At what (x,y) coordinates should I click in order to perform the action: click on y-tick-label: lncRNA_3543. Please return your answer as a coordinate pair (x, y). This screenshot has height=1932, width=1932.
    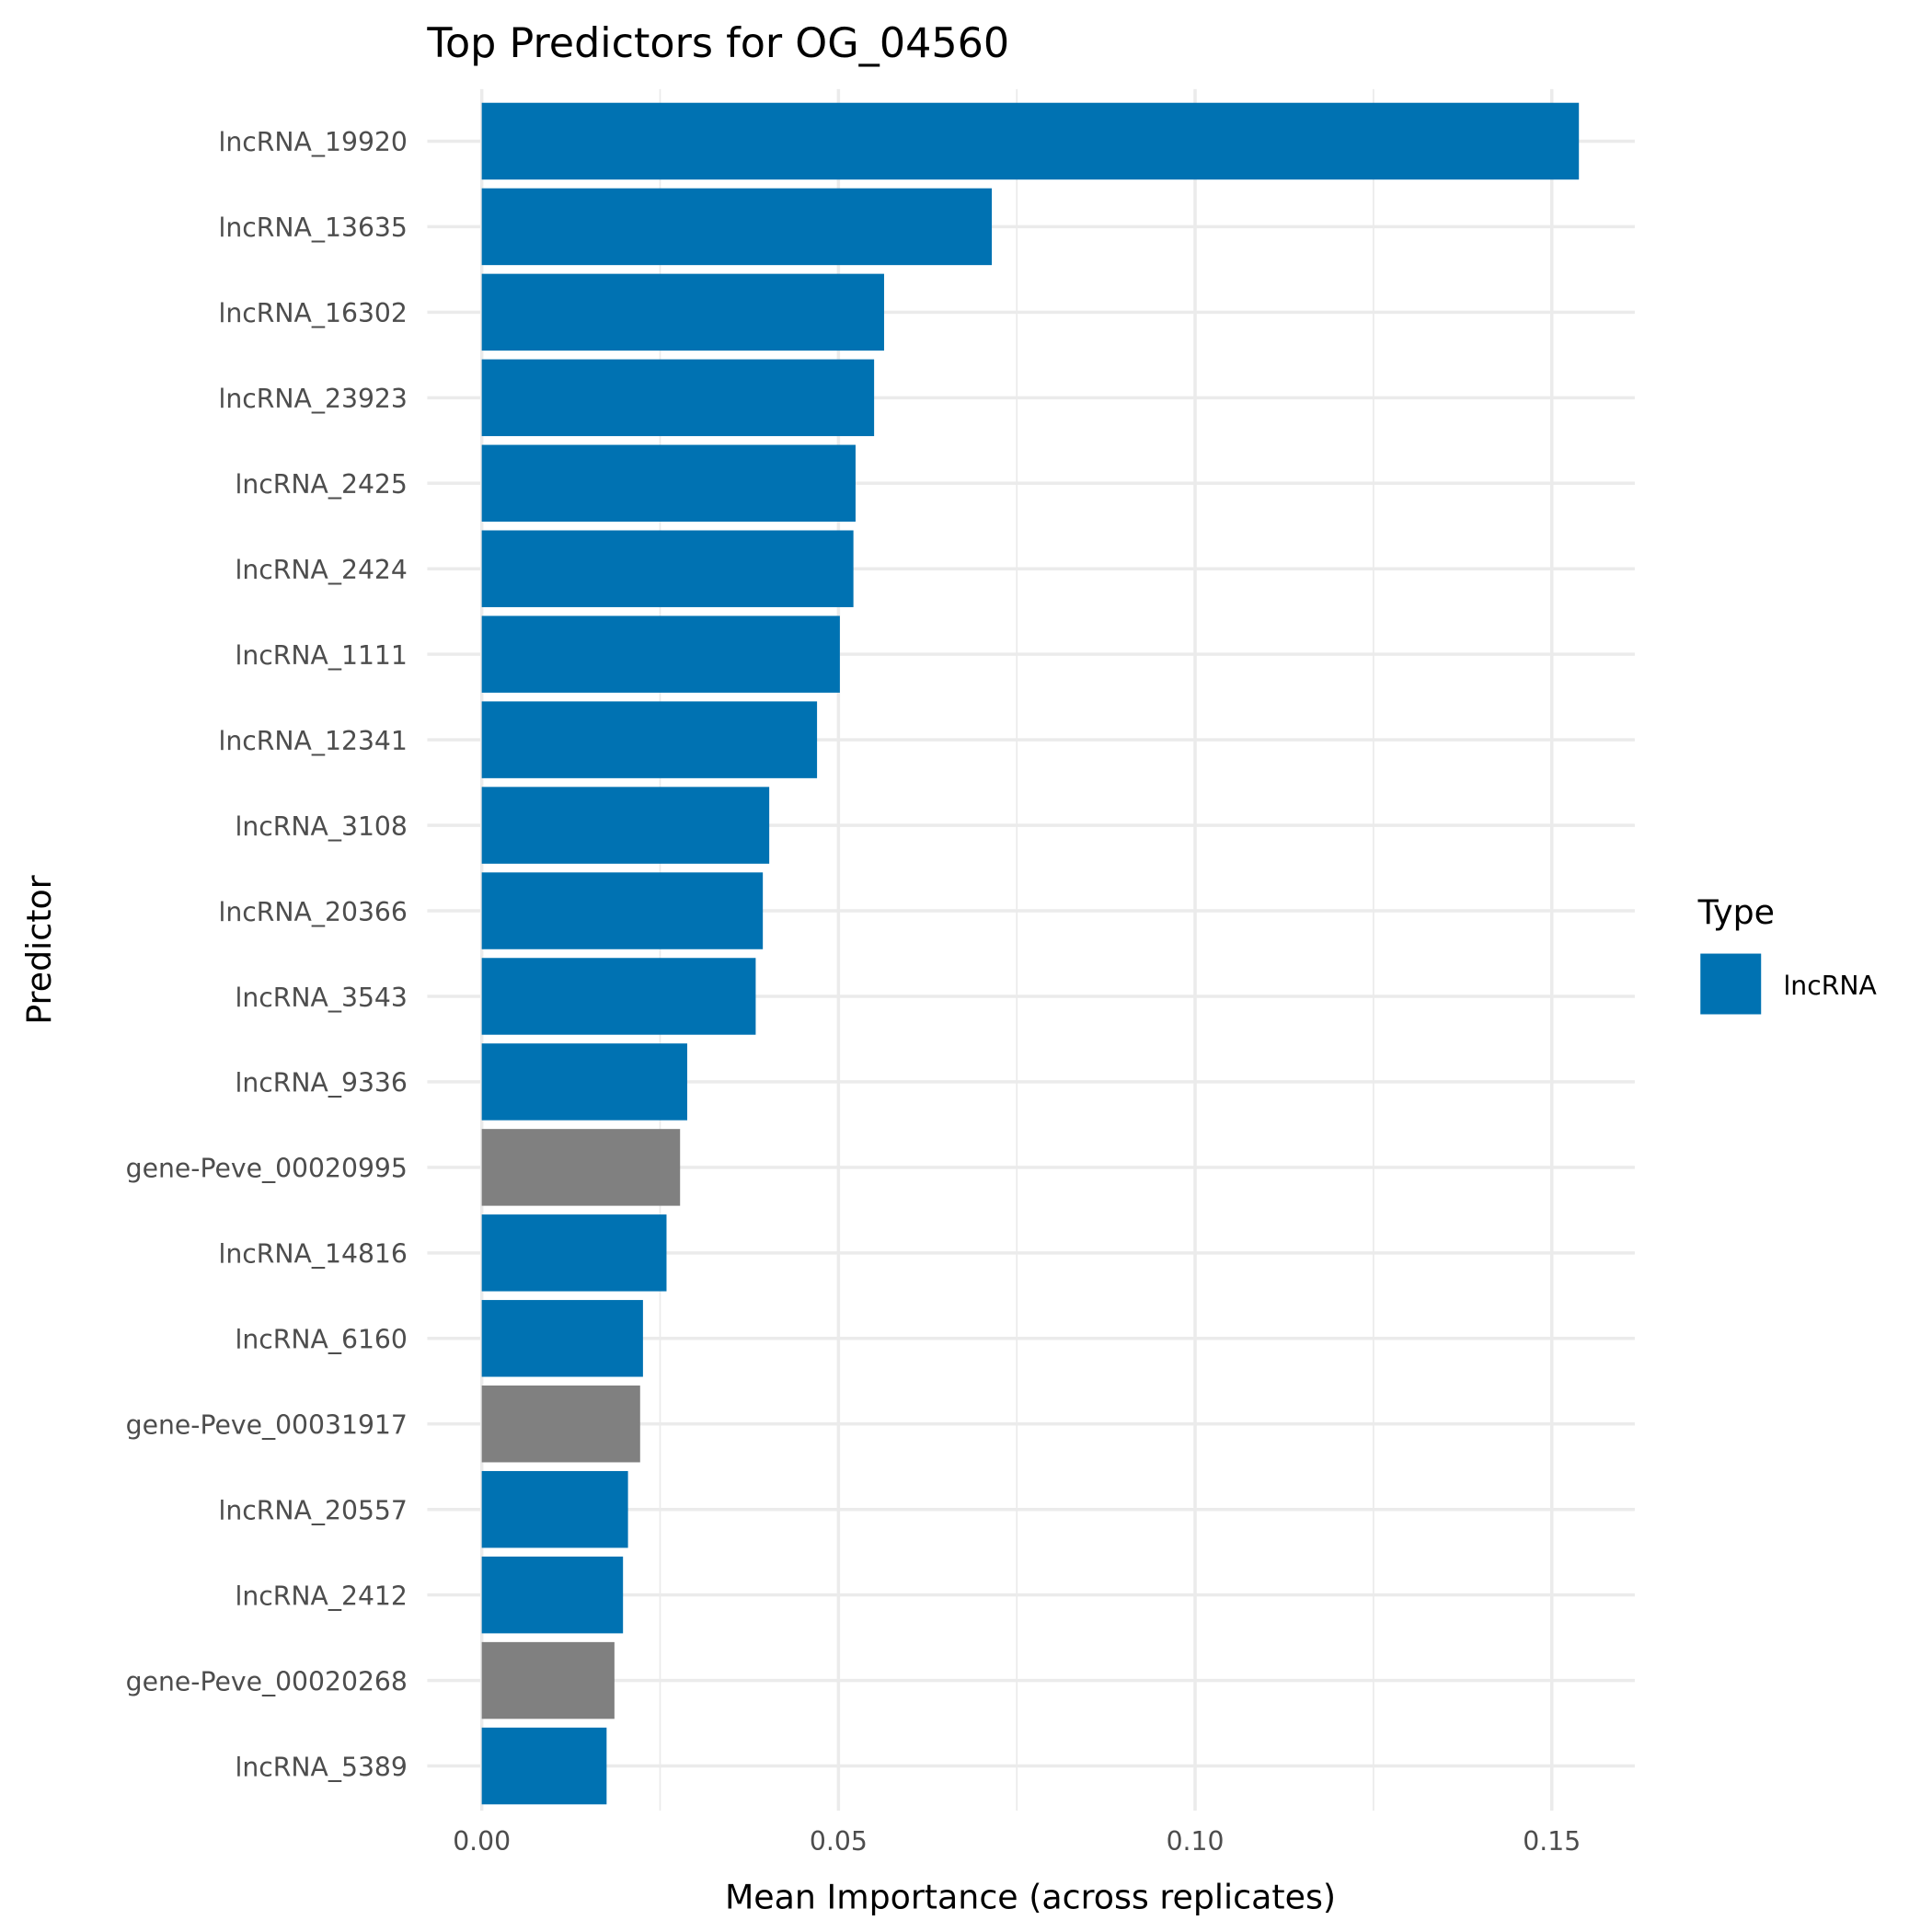
    Looking at the image, I should click on (321, 998).